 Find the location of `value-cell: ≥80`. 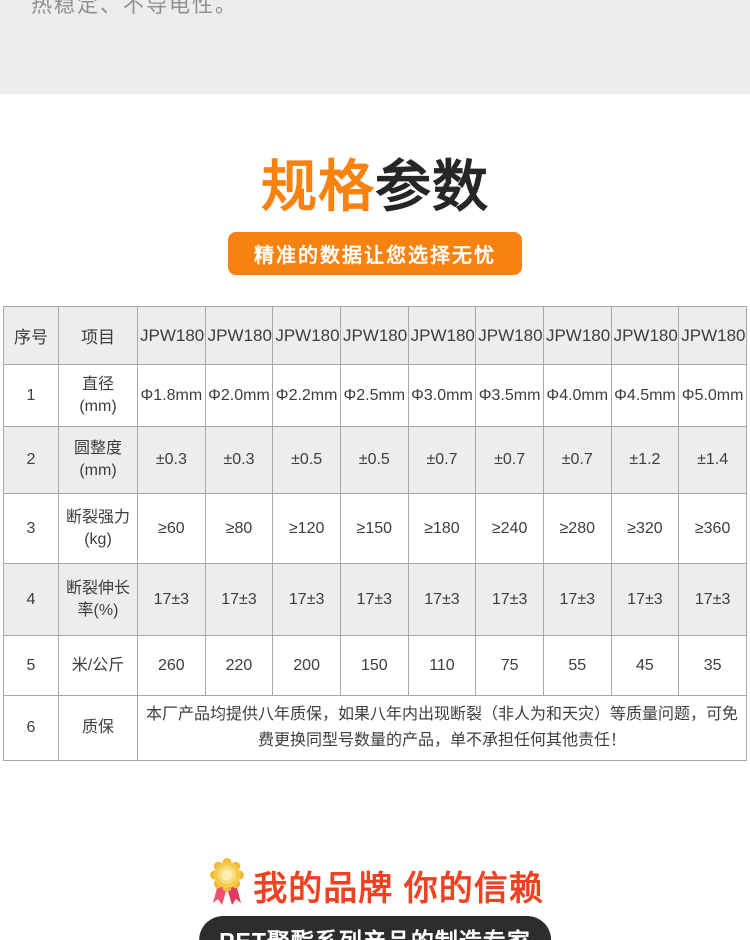

value-cell: ≥80 is located at coordinates (239, 528).